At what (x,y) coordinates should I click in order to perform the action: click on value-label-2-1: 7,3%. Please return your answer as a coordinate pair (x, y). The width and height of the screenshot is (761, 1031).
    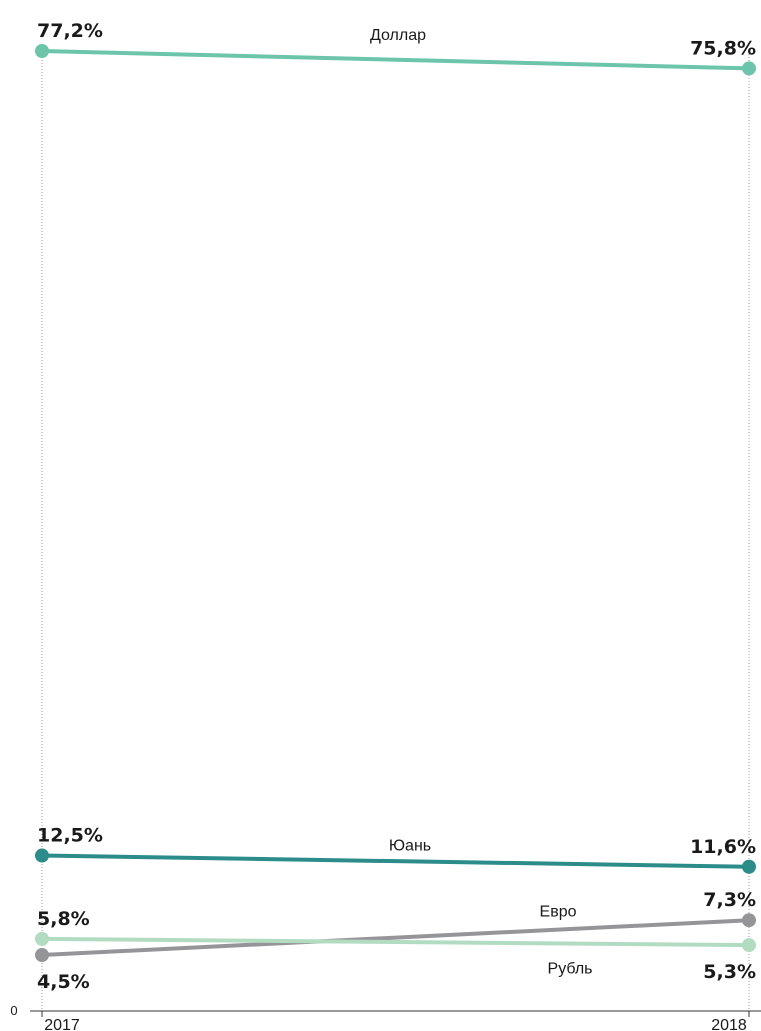
    Looking at the image, I should click on (729, 900).